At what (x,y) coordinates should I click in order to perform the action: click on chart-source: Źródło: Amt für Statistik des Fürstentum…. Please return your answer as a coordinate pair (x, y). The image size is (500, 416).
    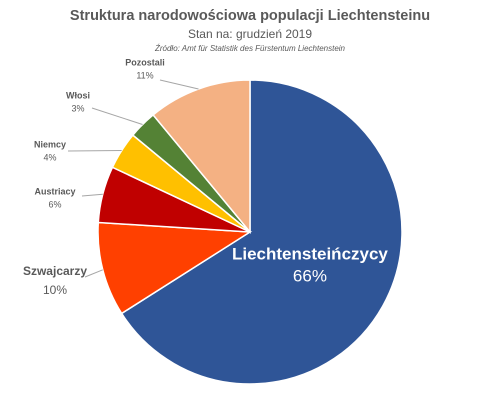
    Looking at the image, I should click on (250, 48).